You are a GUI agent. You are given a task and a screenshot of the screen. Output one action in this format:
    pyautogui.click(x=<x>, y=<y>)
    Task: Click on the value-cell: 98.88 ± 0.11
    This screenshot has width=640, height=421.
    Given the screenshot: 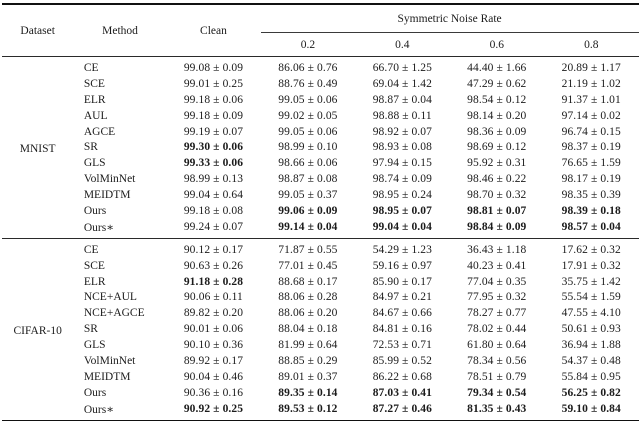 What is the action you would take?
    pyautogui.click(x=402, y=115)
    